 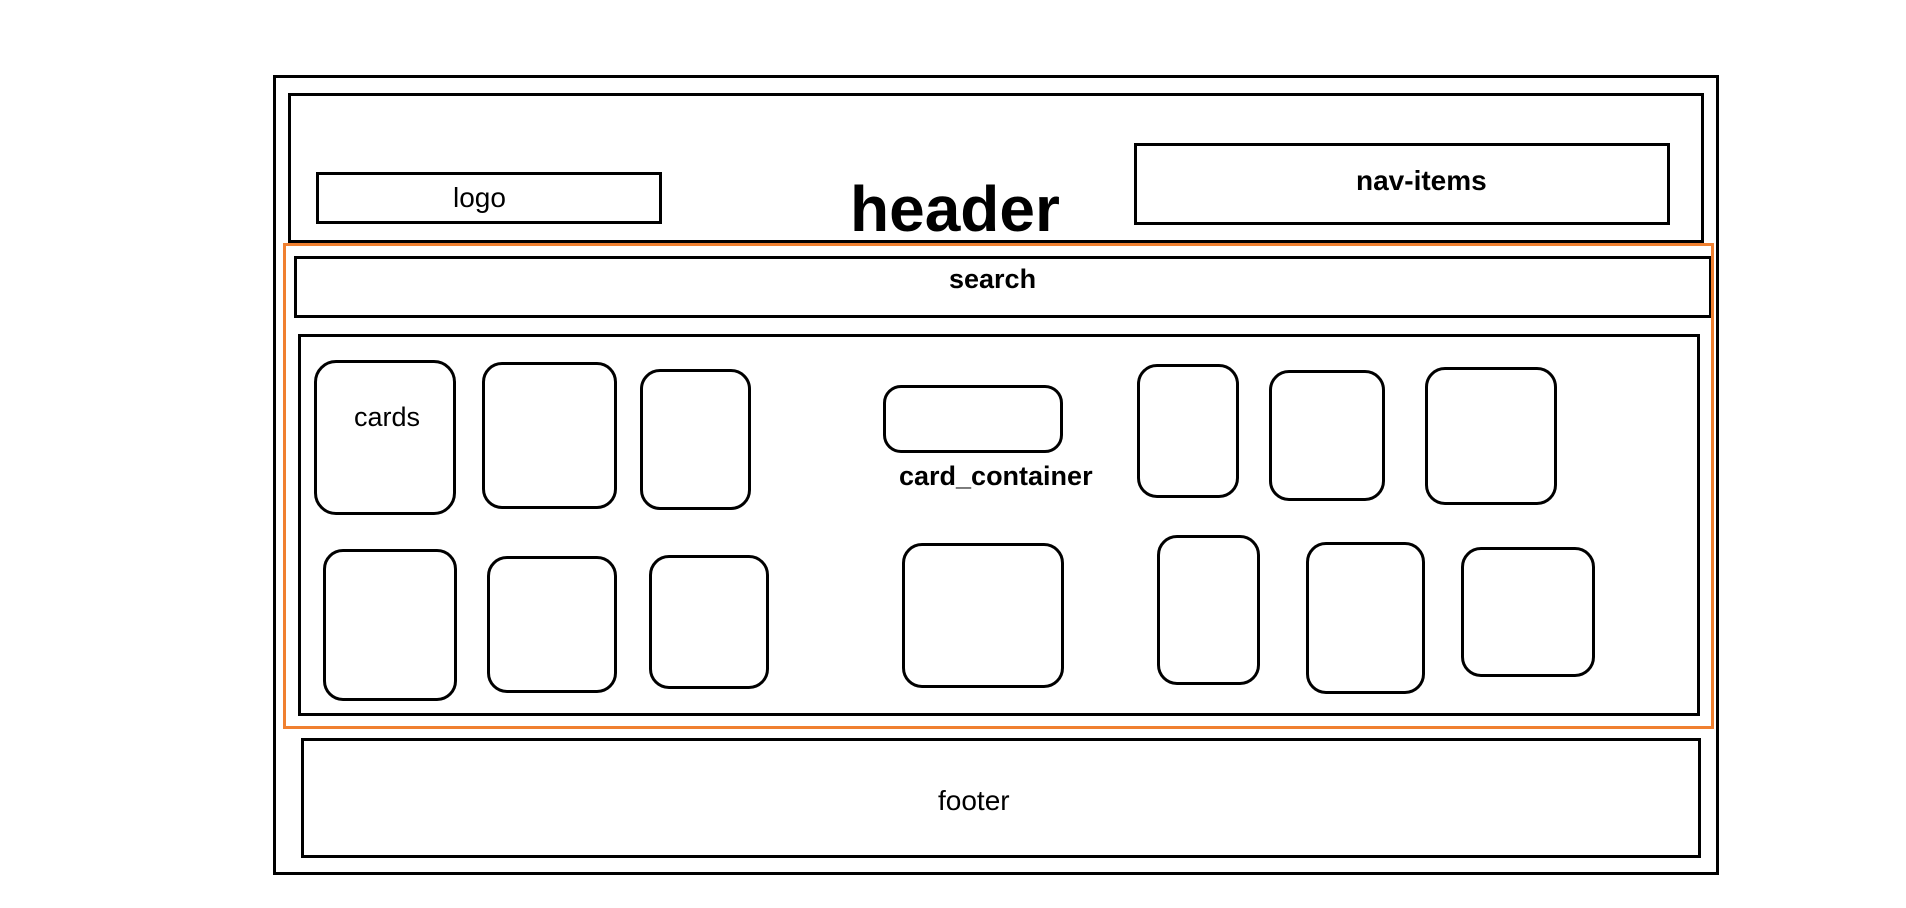 What do you see at coordinates (387, 417) in the screenshot?
I see `cards-label: cards` at bounding box center [387, 417].